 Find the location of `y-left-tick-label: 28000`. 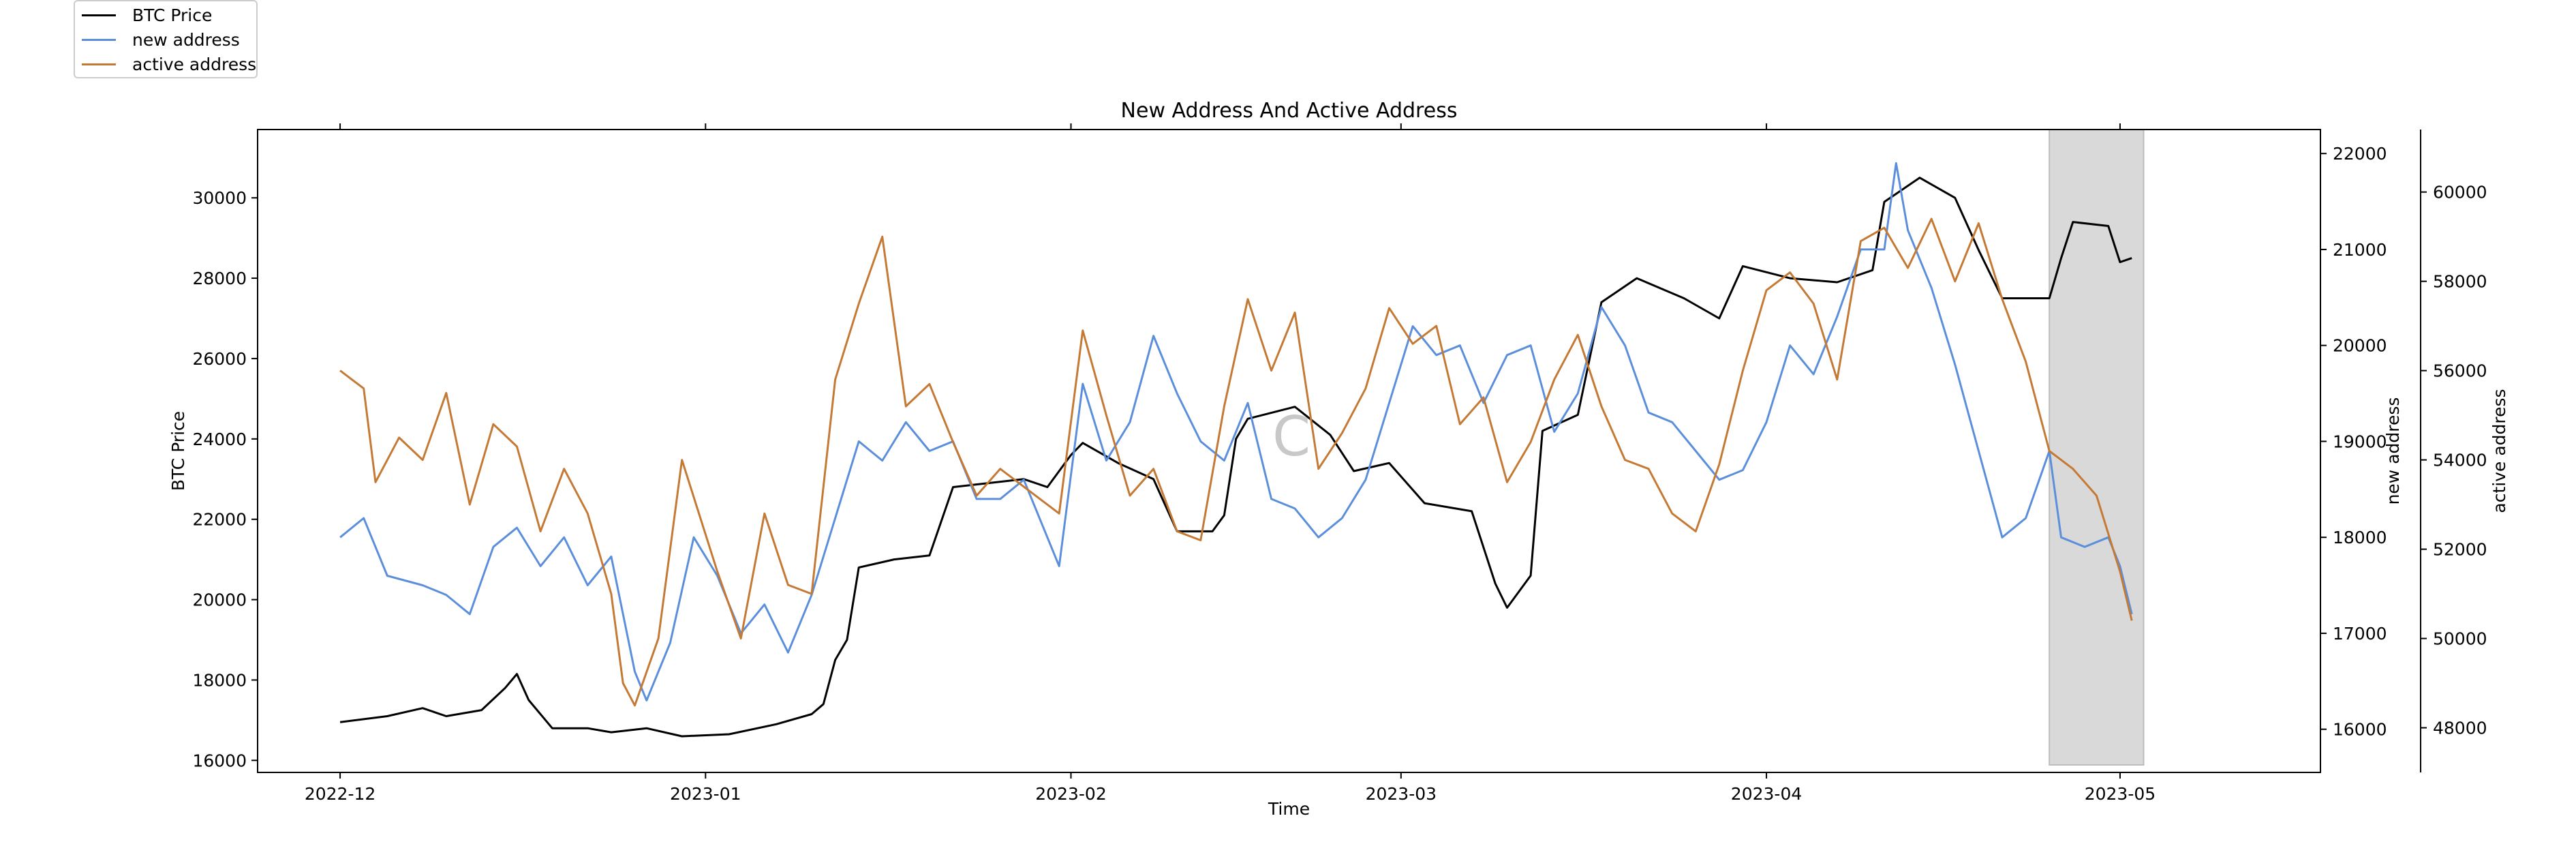

y-left-tick-label: 28000 is located at coordinates (220, 278).